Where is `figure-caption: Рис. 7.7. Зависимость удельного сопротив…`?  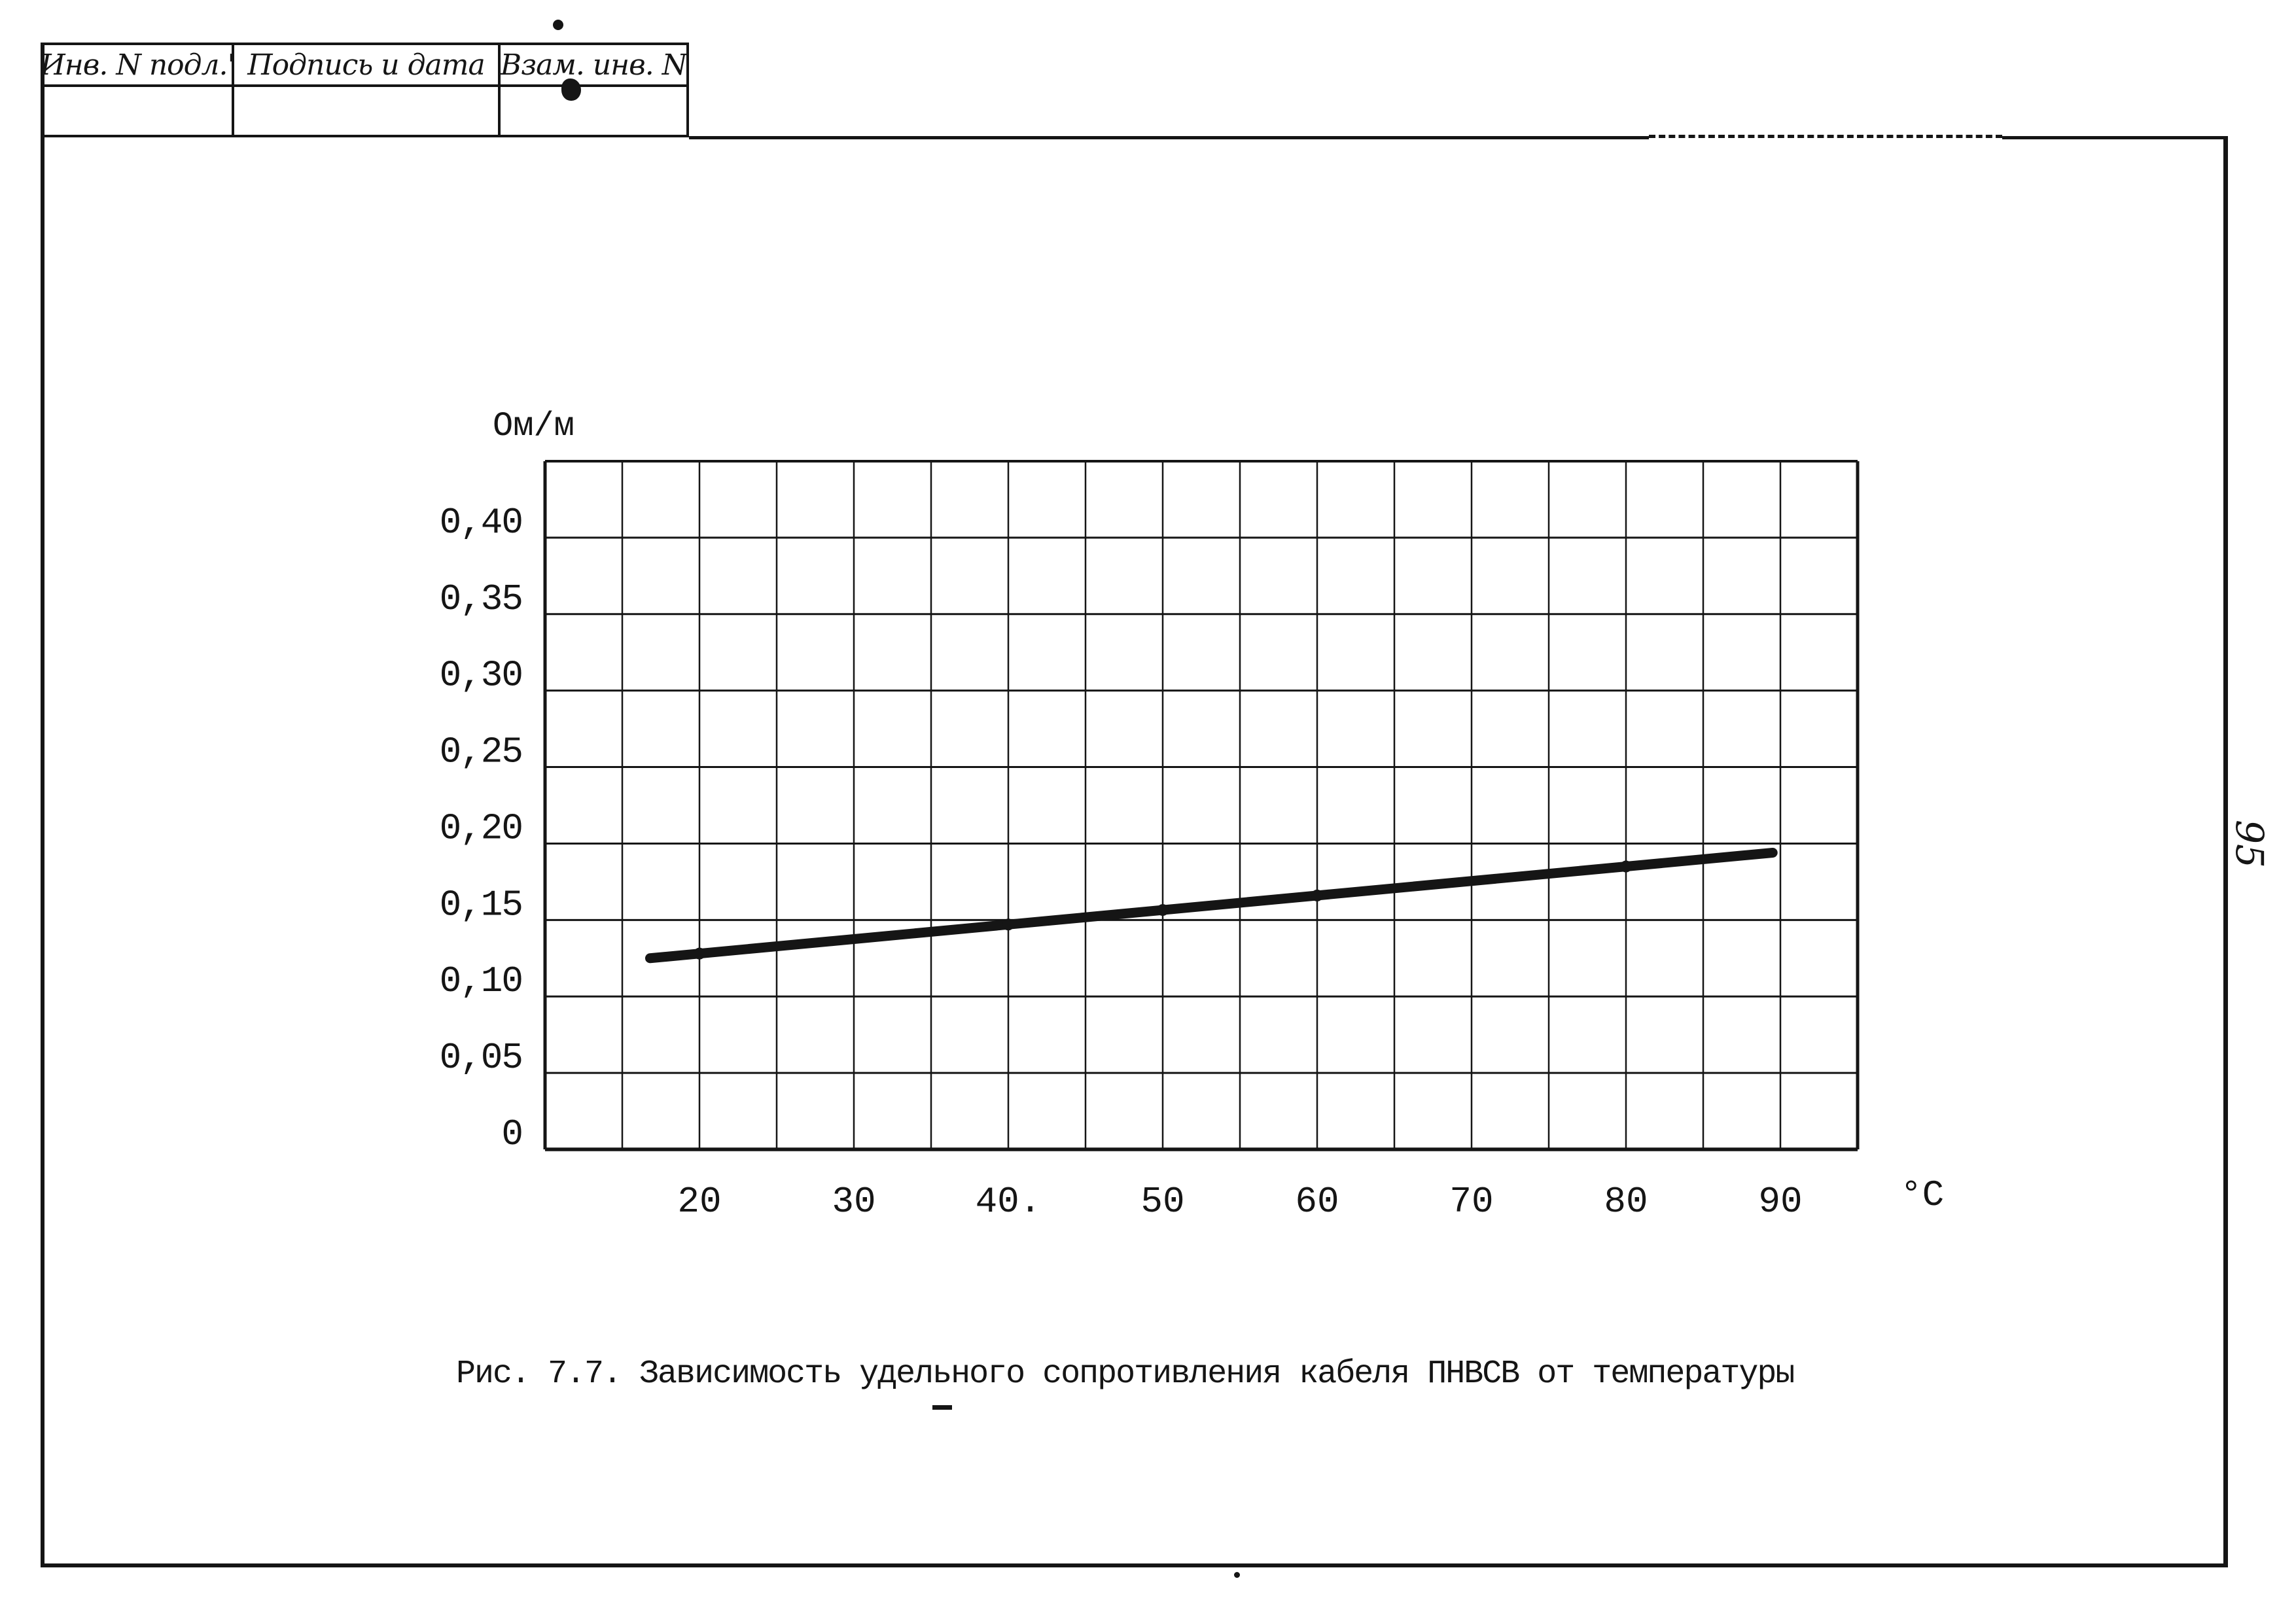 figure-caption: Рис. 7.7. Зависимость удельного сопротив… is located at coordinates (1125, 1374).